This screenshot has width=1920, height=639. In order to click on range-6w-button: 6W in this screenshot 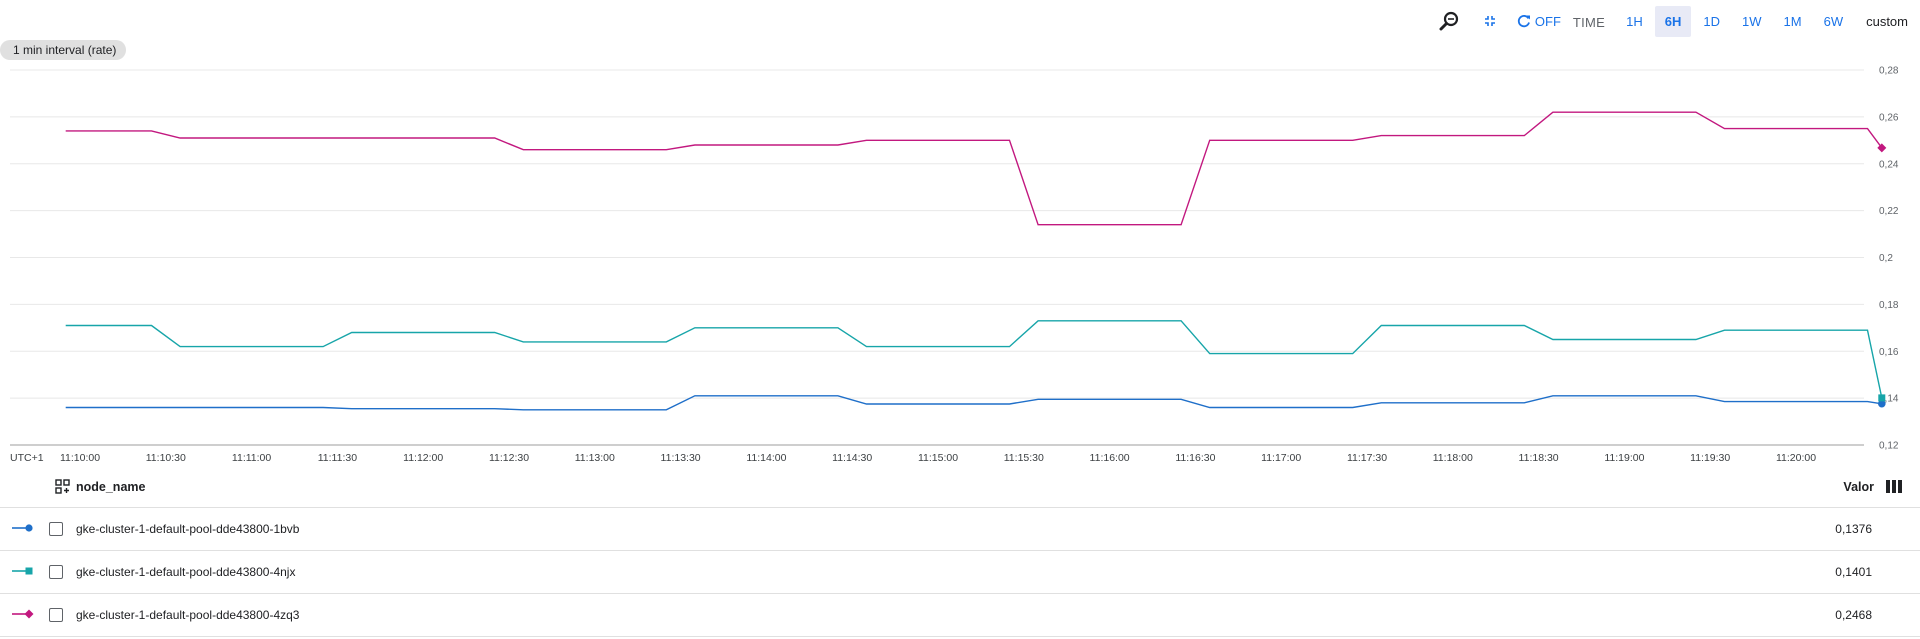, I will do `click(1833, 21)`.